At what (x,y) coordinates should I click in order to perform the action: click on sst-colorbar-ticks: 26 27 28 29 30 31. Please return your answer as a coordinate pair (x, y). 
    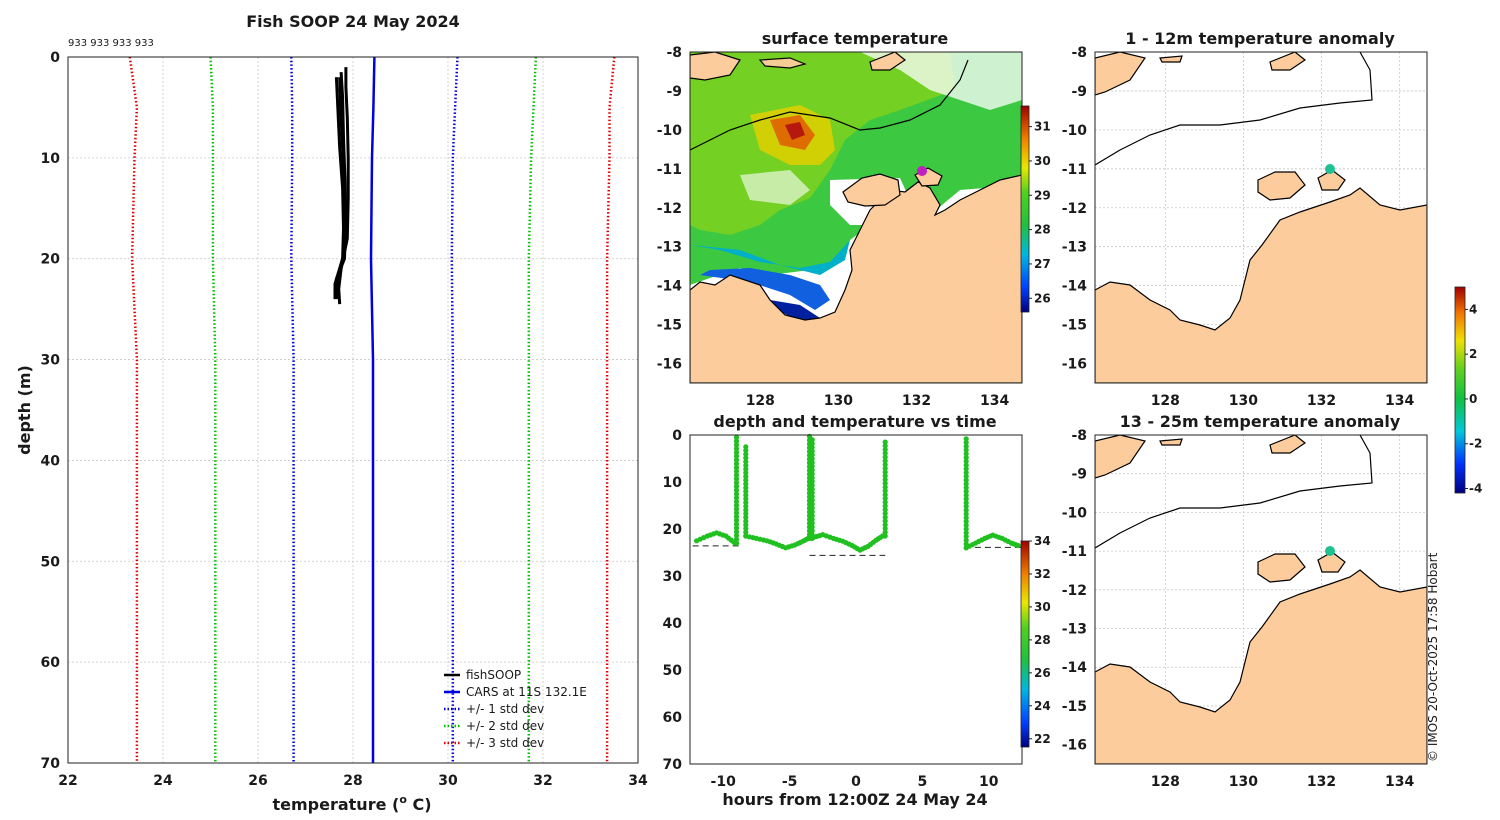
    Looking at the image, I should click on (1040, 212).